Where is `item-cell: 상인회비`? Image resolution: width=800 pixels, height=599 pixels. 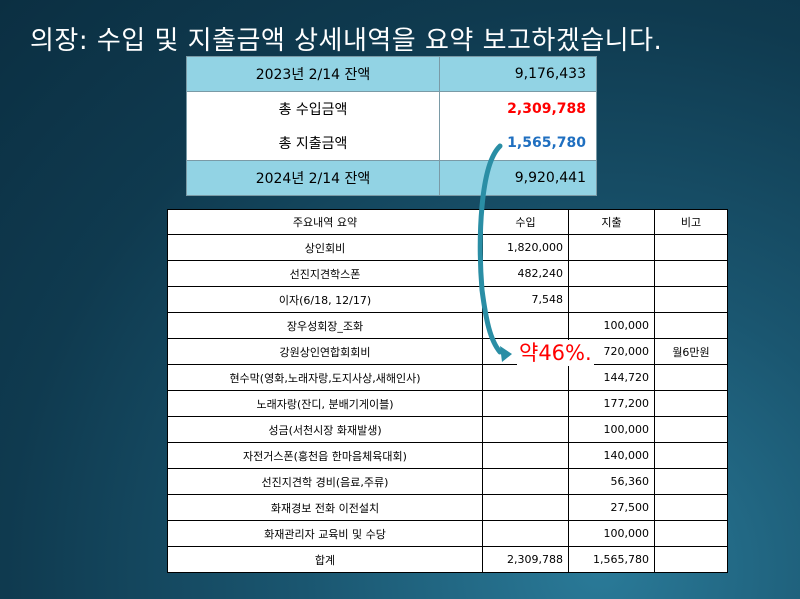
item-cell: 상인회비 is located at coordinates (325, 247).